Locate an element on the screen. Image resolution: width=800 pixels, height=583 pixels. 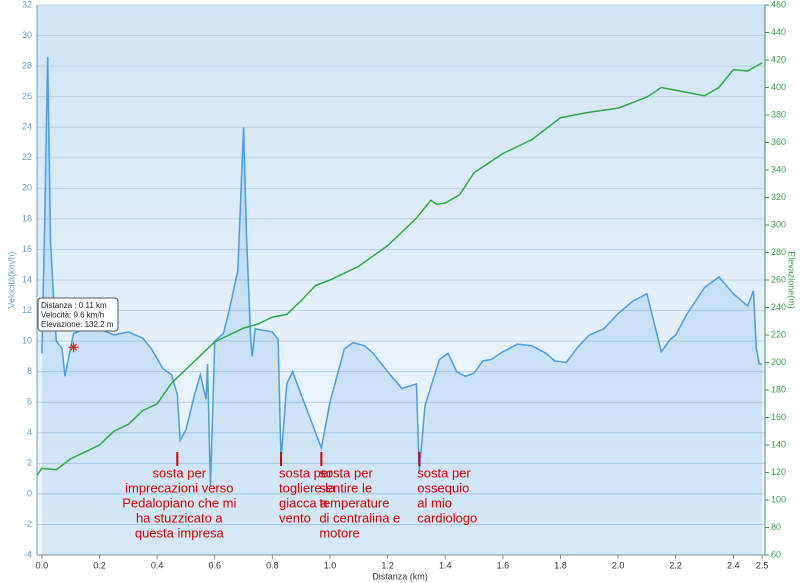
y-tick-label: 20 is located at coordinates (27, 188).